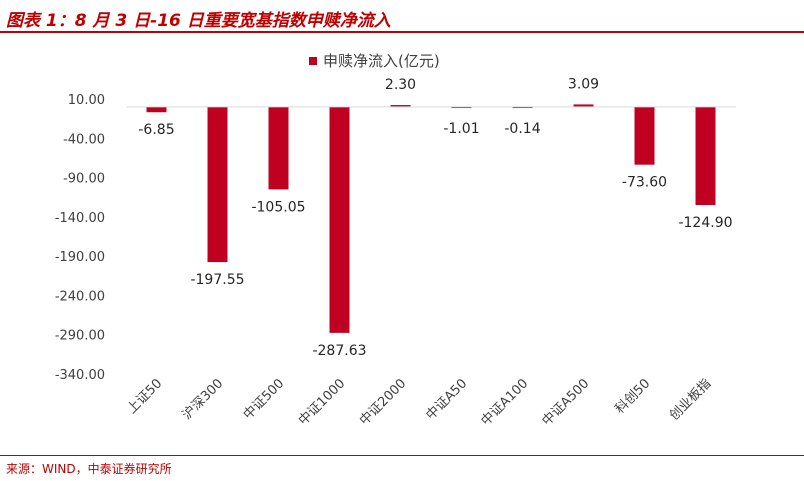  What do you see at coordinates (383, 402) in the screenshot?
I see `x-tick-label: 中证2000` at bounding box center [383, 402].